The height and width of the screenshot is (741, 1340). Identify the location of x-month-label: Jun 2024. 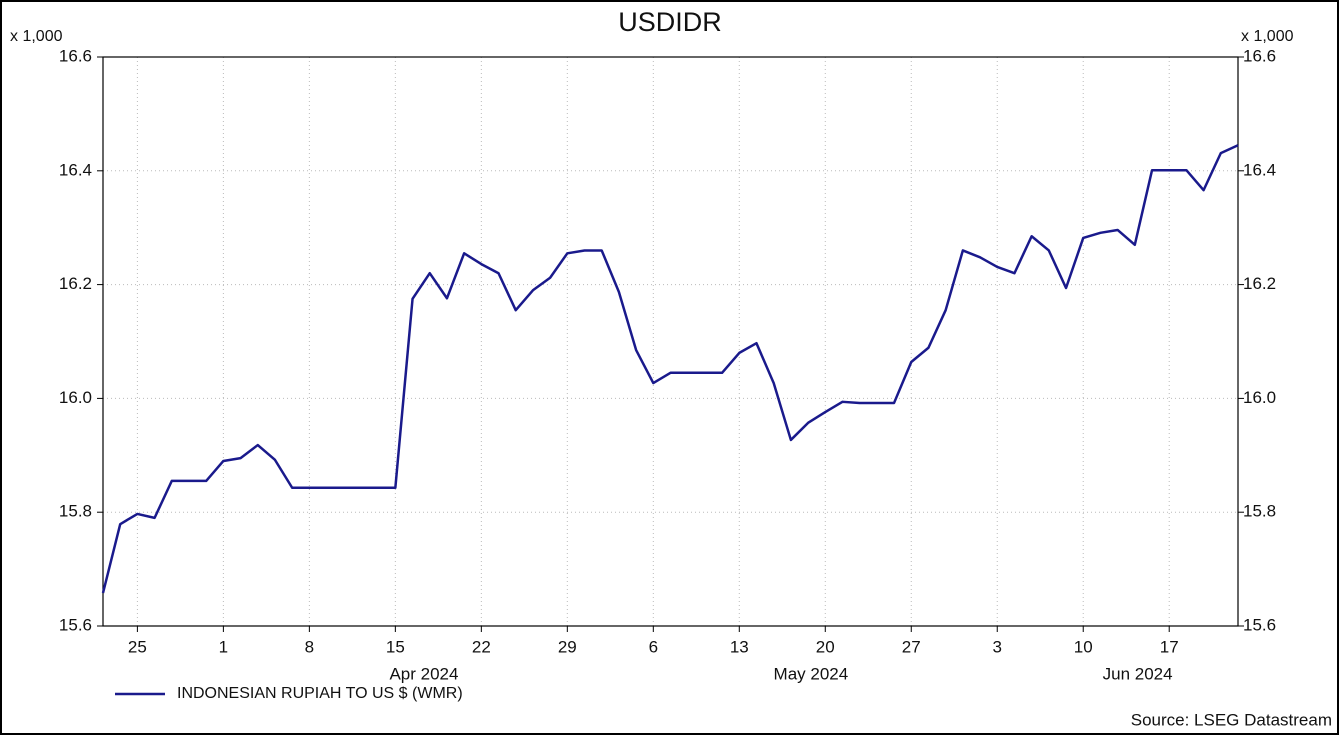
(1138, 673).